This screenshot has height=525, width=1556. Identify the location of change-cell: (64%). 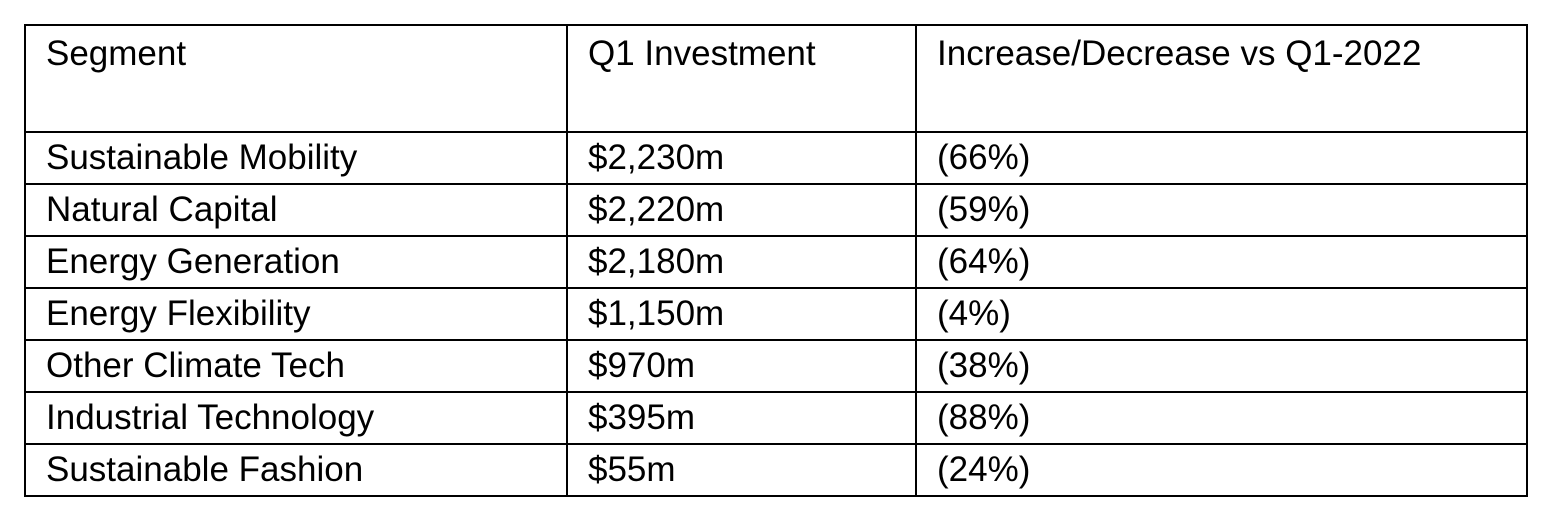
(1221, 262).